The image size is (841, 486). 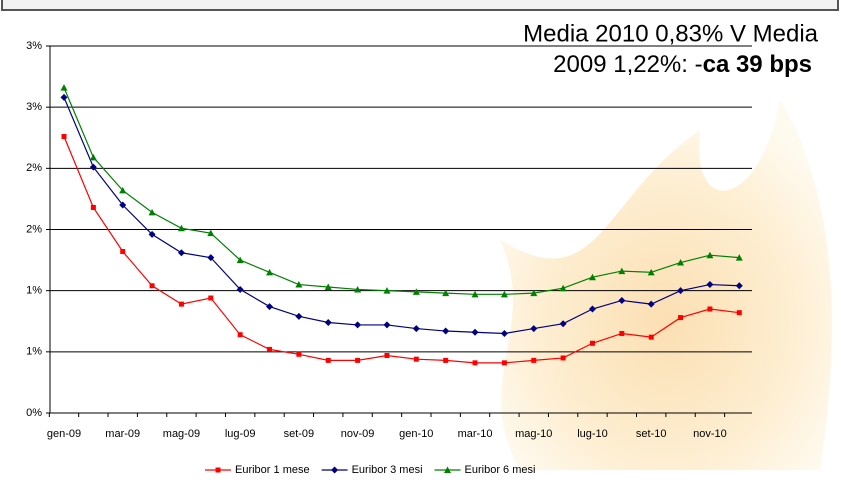 What do you see at coordinates (475, 434) in the screenshot?
I see `x-tick-label: mar-10` at bounding box center [475, 434].